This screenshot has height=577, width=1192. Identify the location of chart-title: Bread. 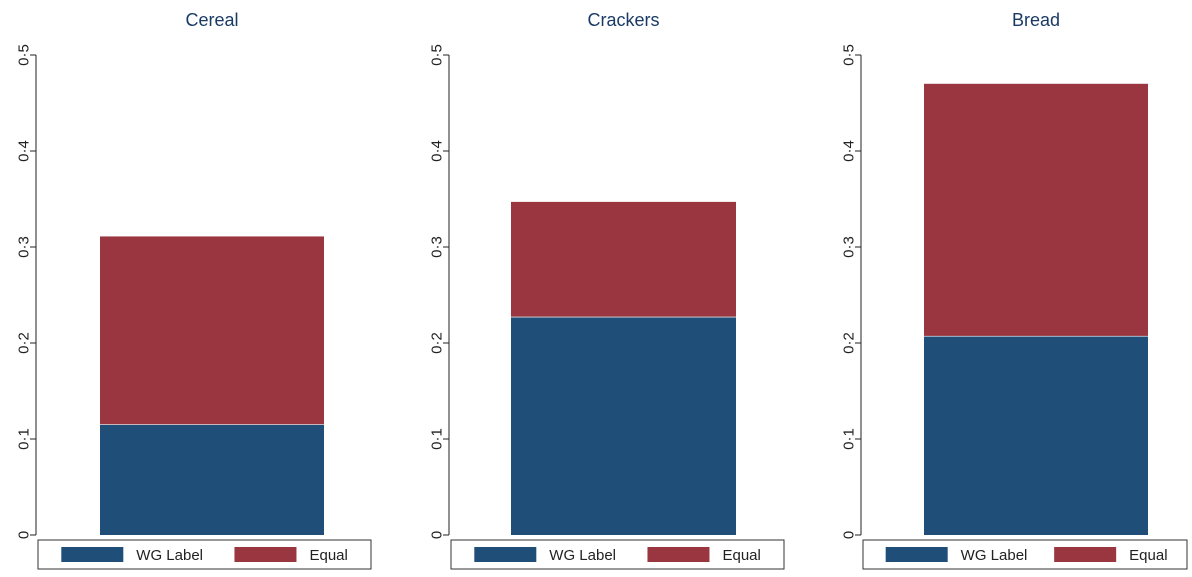
(1036, 20).